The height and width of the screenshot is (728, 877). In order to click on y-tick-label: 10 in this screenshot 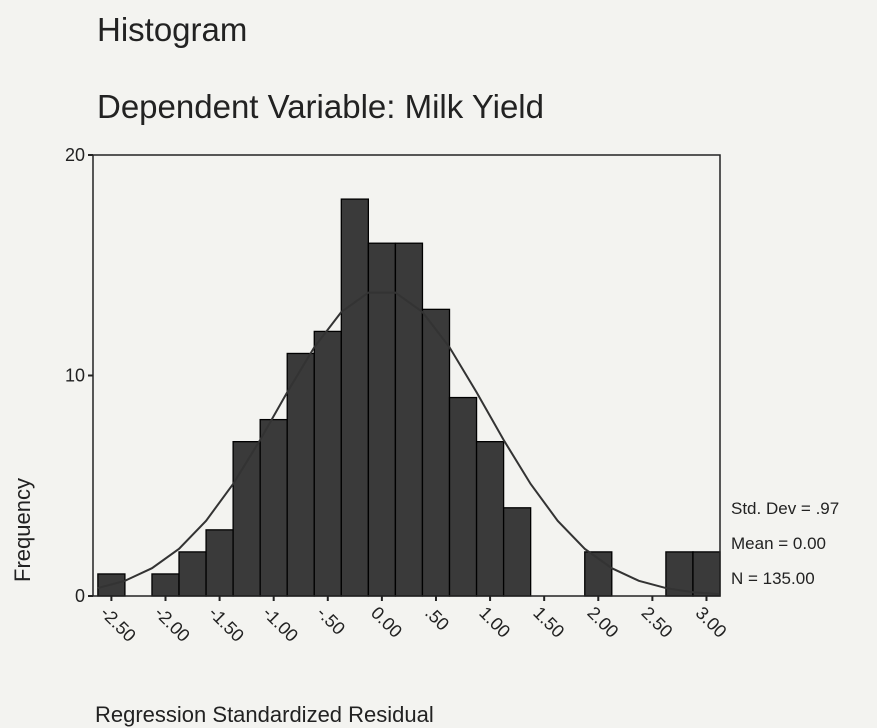, I will do `click(75, 376)`.